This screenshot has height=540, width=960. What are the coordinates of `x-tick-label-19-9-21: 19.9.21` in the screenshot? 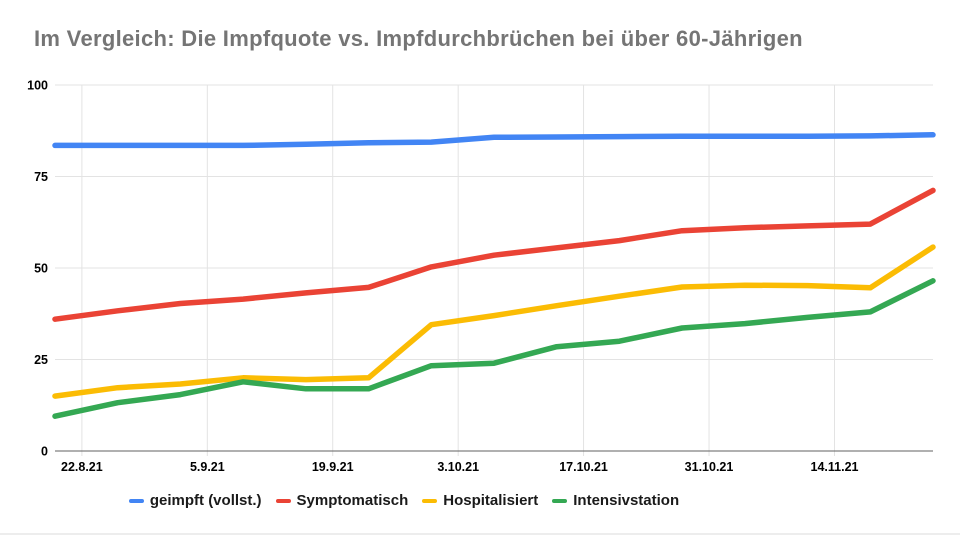 It's located at (333, 467).